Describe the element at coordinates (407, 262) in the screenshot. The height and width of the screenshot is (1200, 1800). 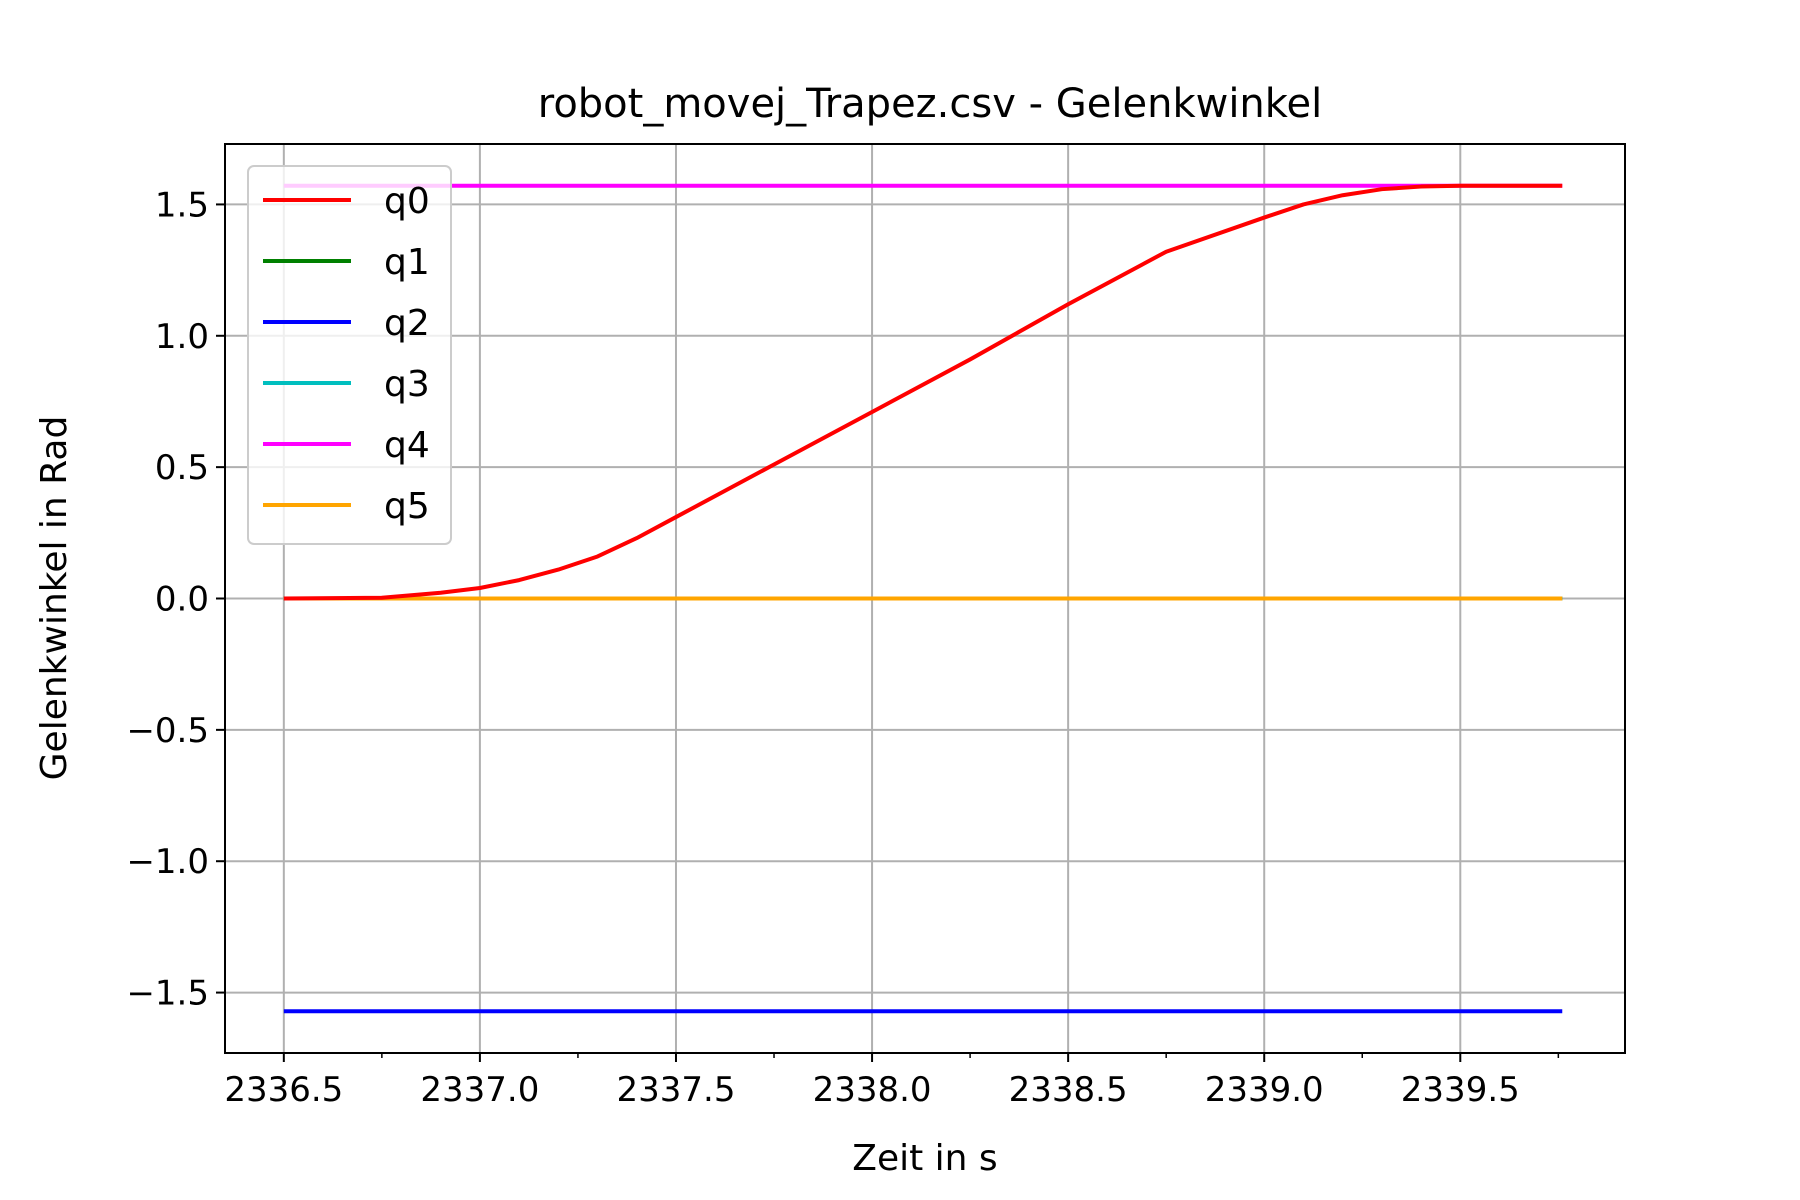
I see `legend-label: q1` at that location.